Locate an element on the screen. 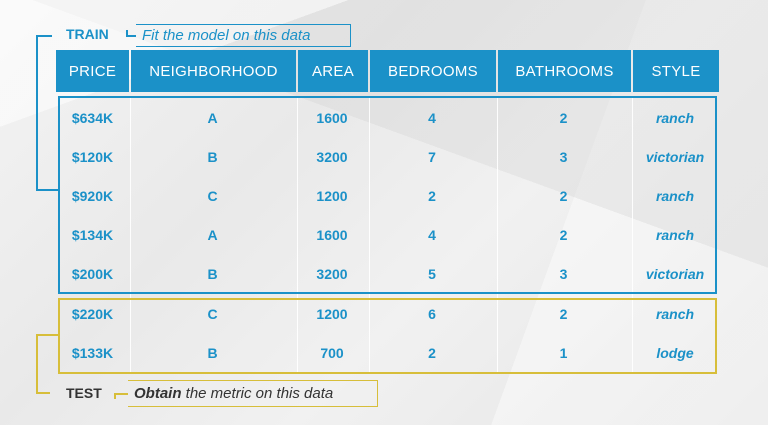  cell-area: 700 is located at coordinates (332, 352).